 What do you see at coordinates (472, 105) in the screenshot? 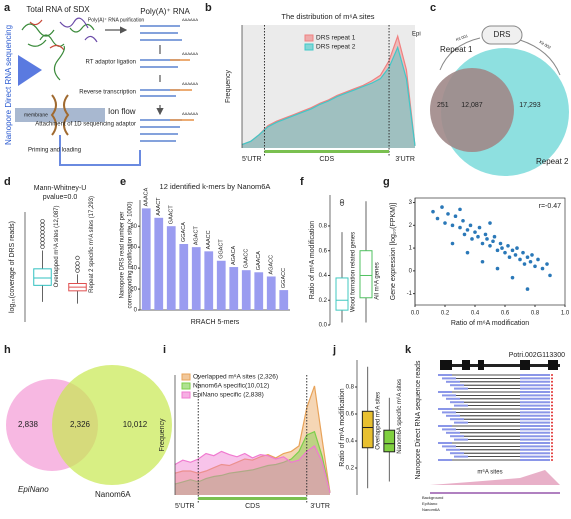
I see `venn-count: 12,087` at bounding box center [472, 105].